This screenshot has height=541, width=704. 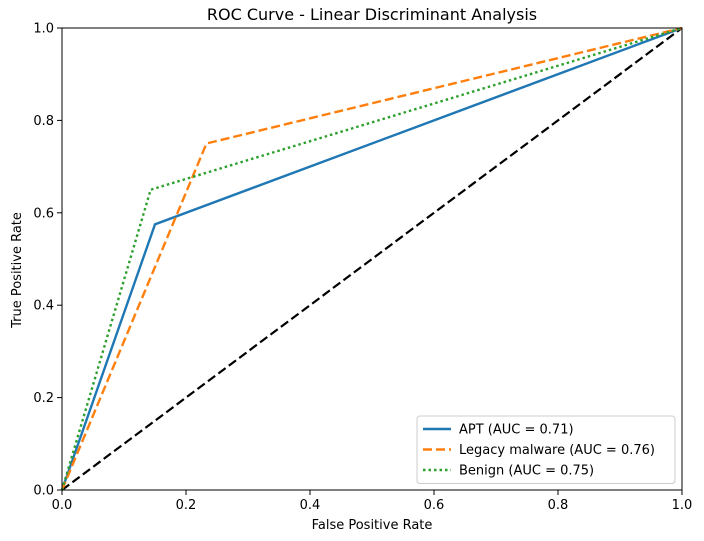 I want to click on chart-title: ROC Curve - Linear Discriminant Analysis, so click(x=372, y=14).